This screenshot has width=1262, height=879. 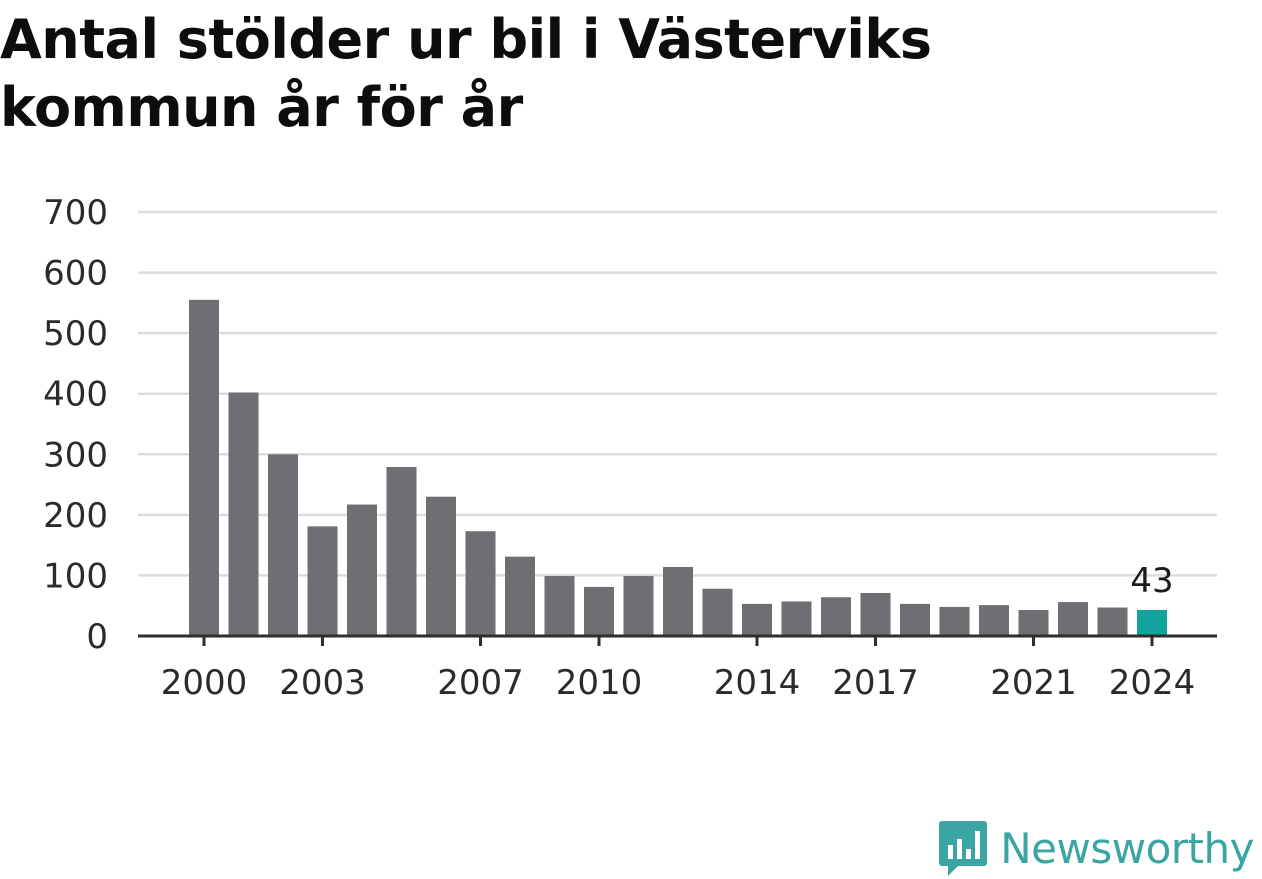 I want to click on y-tick-label-500: 500, so click(x=75, y=334).